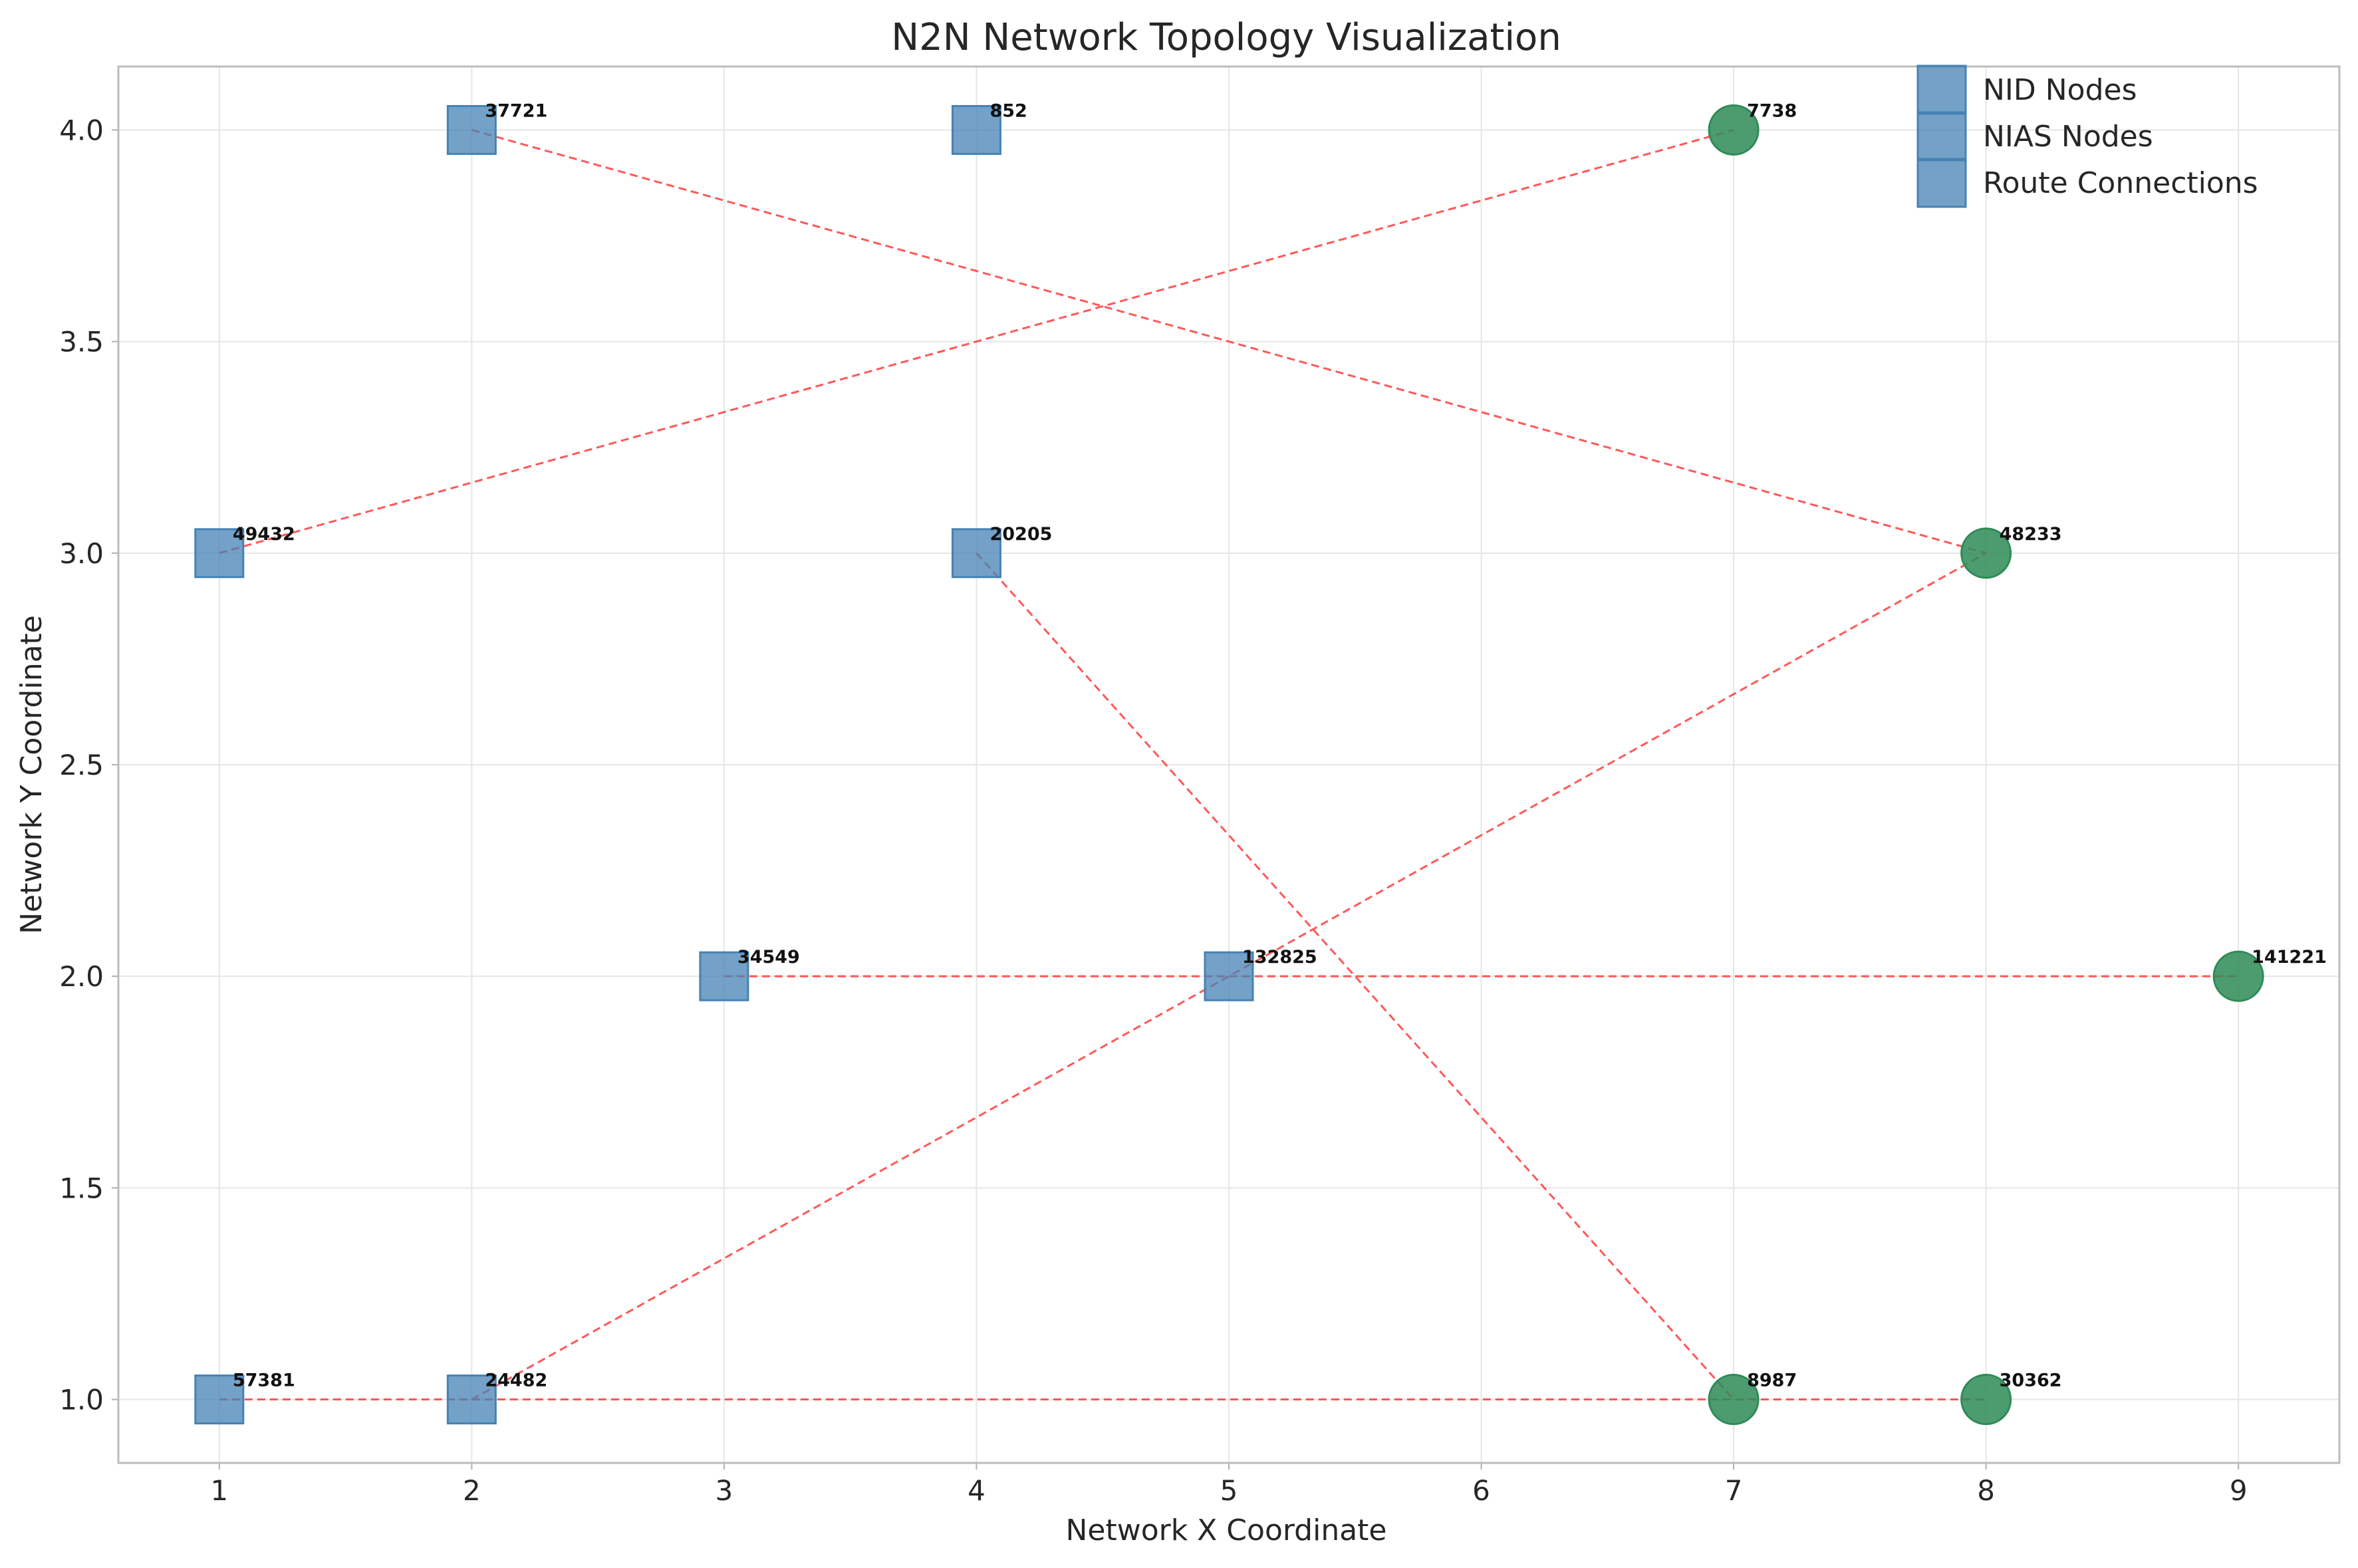  Describe the element at coordinates (2239, 1490) in the screenshot. I see `x-tick-label: 9` at that location.